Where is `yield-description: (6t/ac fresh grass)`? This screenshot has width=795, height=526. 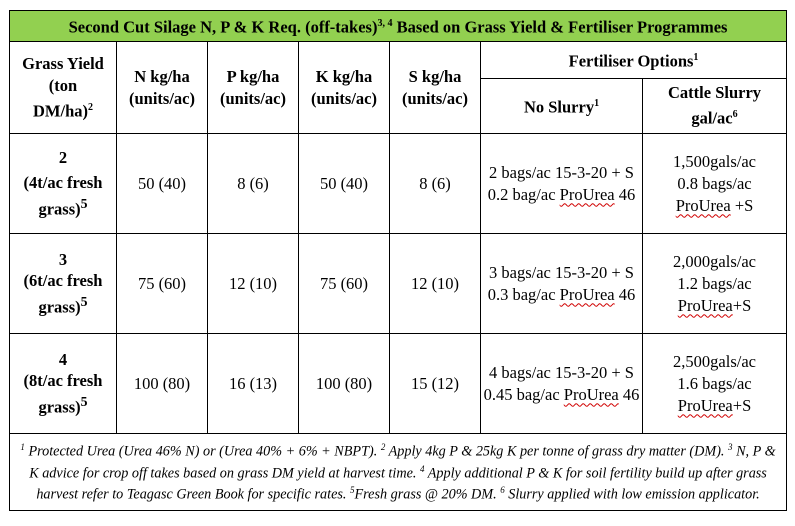
yield-description: (6t/ac fresh grass) is located at coordinates (63, 294).